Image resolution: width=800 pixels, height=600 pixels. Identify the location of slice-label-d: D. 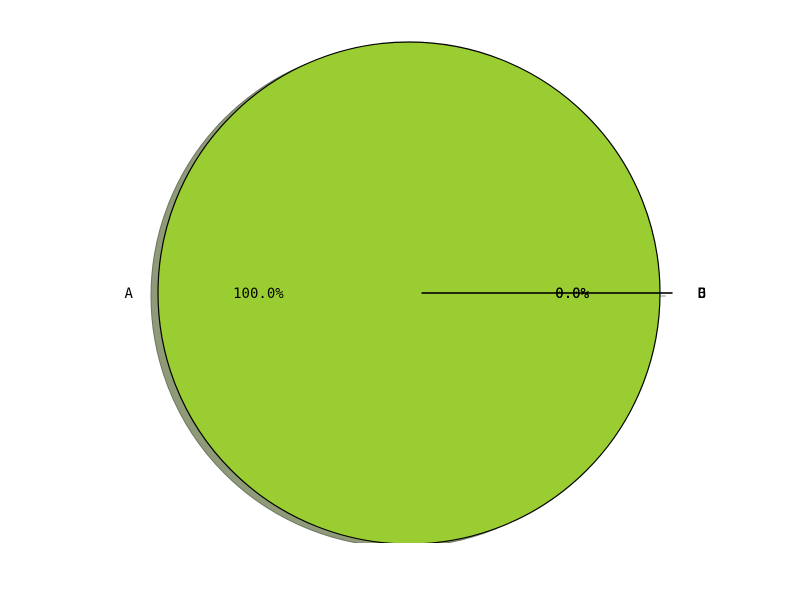
(702, 294).